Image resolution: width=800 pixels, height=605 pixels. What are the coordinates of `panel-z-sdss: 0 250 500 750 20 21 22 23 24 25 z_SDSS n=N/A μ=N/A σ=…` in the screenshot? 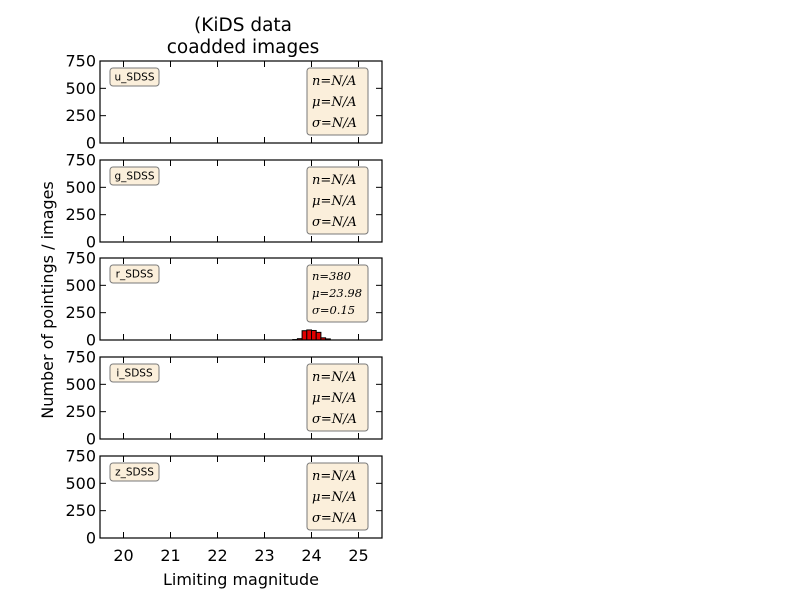 It's located at (223, 506).